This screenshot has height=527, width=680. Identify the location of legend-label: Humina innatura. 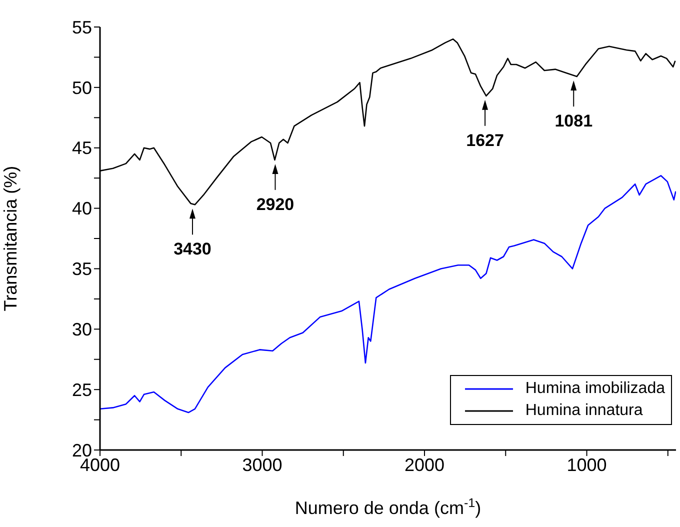
(584, 411).